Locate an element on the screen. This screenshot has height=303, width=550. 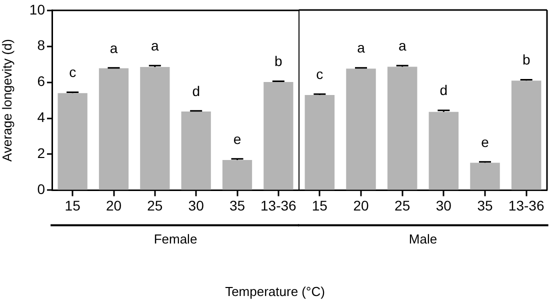
y-tick-label: 6 is located at coordinates (41, 81).